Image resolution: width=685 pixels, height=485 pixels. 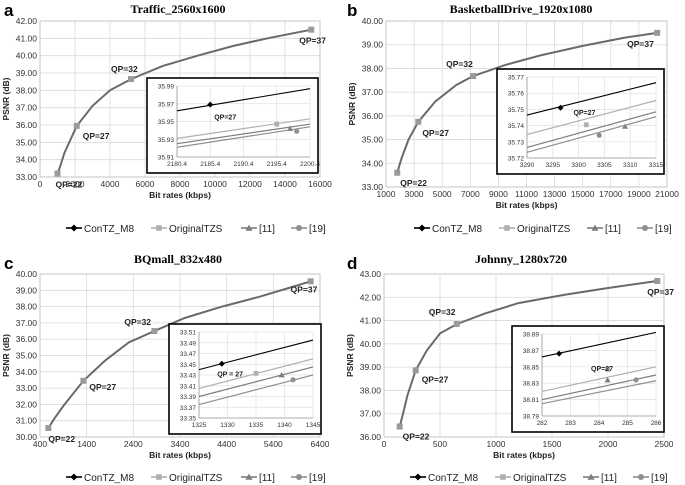 I want to click on inset-annotation: QP = 27, so click(x=230, y=375).